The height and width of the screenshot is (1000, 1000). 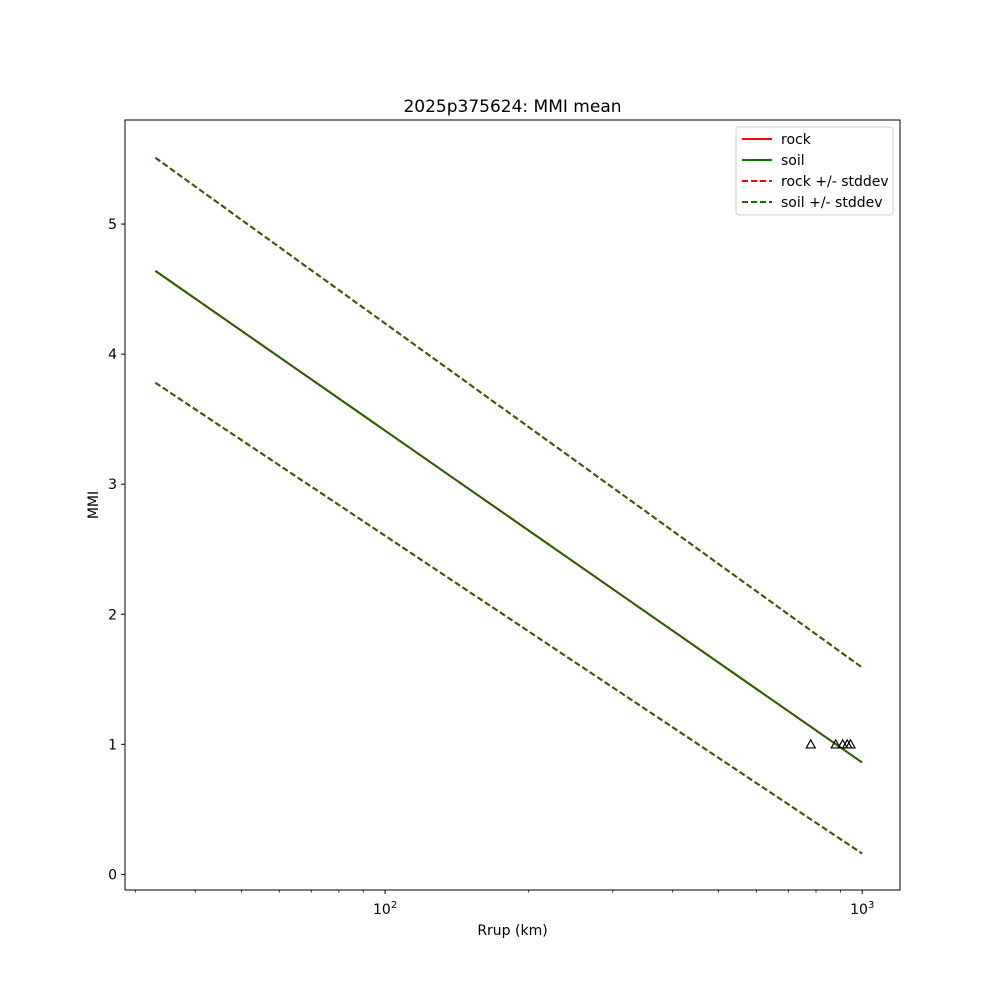 What do you see at coordinates (832, 203) in the screenshot?
I see `legend-label: soil +/- stddev` at bounding box center [832, 203].